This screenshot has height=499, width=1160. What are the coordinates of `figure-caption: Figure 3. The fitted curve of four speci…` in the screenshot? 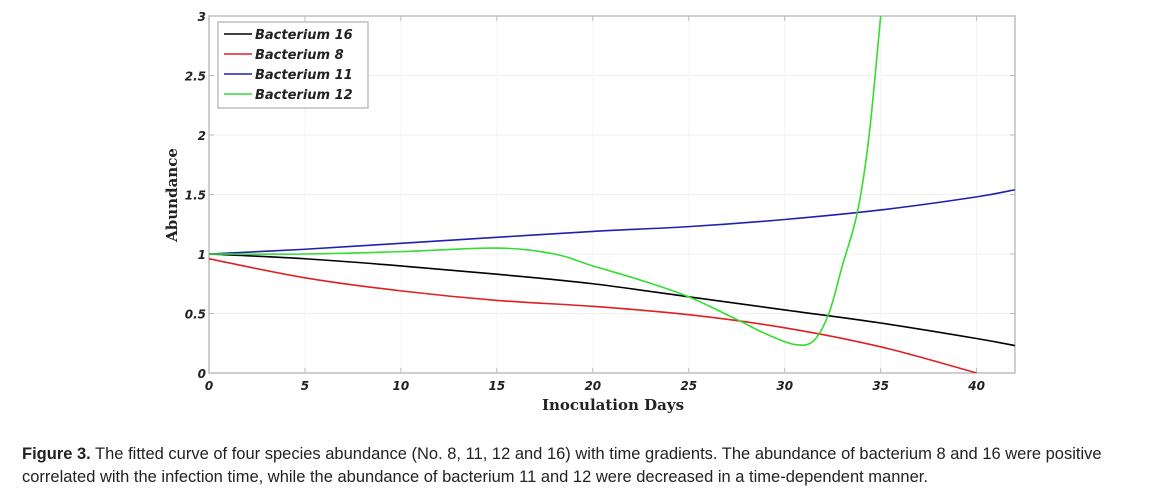 It's located at (591, 466).